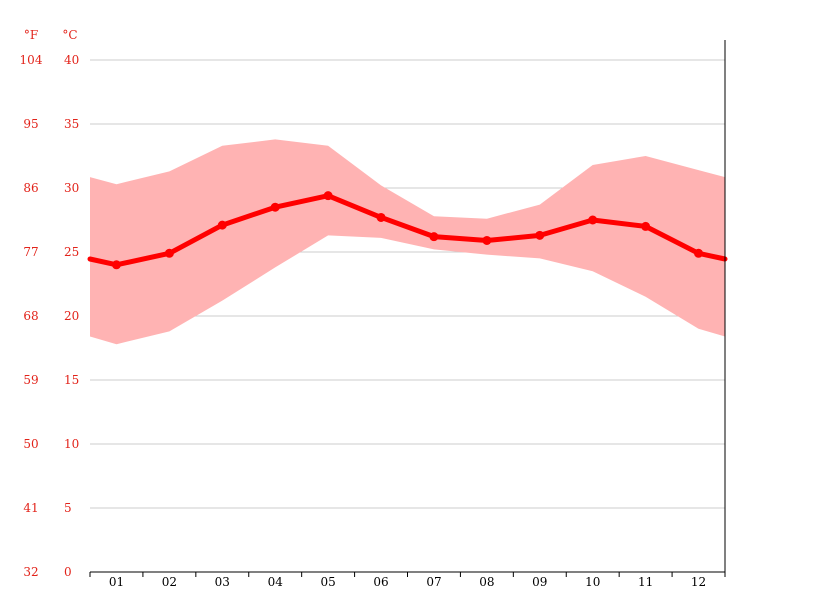 This screenshot has width=815, height=611. What do you see at coordinates (30, 252) in the screenshot?
I see `y-tick-label-fahrenheit: 77` at bounding box center [30, 252].